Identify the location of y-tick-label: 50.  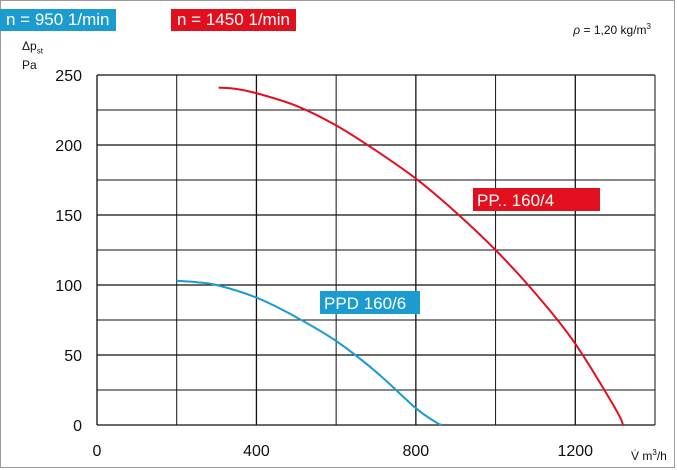
(73, 356).